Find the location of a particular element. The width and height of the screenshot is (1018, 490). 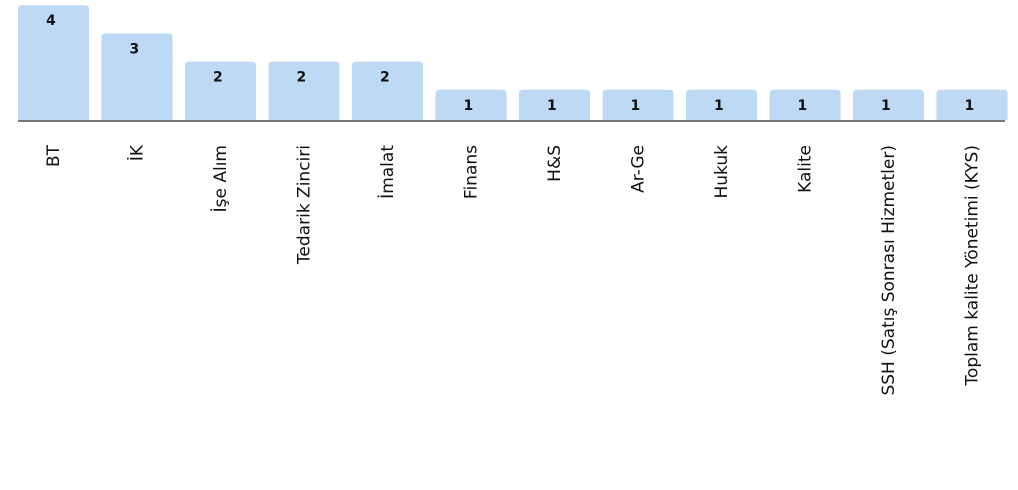

value-label-5: 1 is located at coordinates (469, 106).